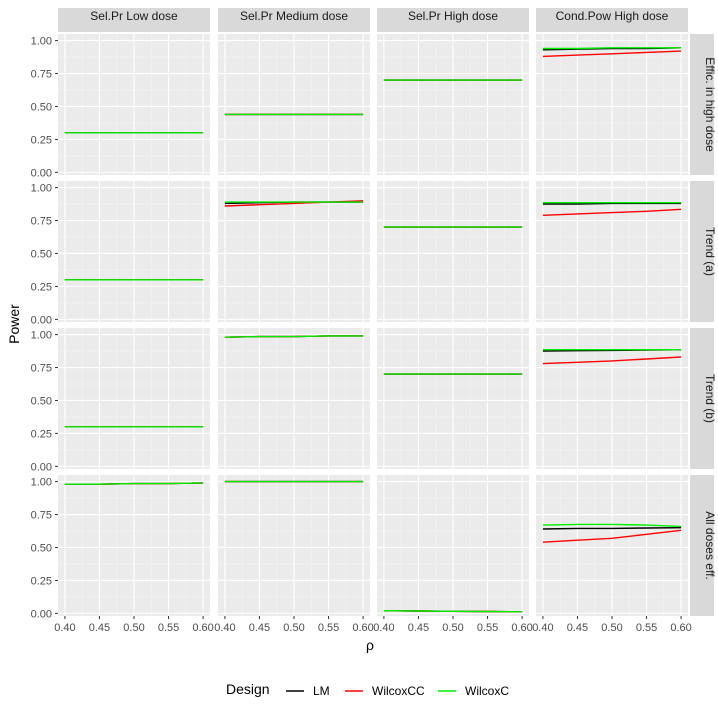  What do you see at coordinates (134, 16) in the screenshot?
I see `column-strip-label: Sel.Pr Low dose` at bounding box center [134, 16].